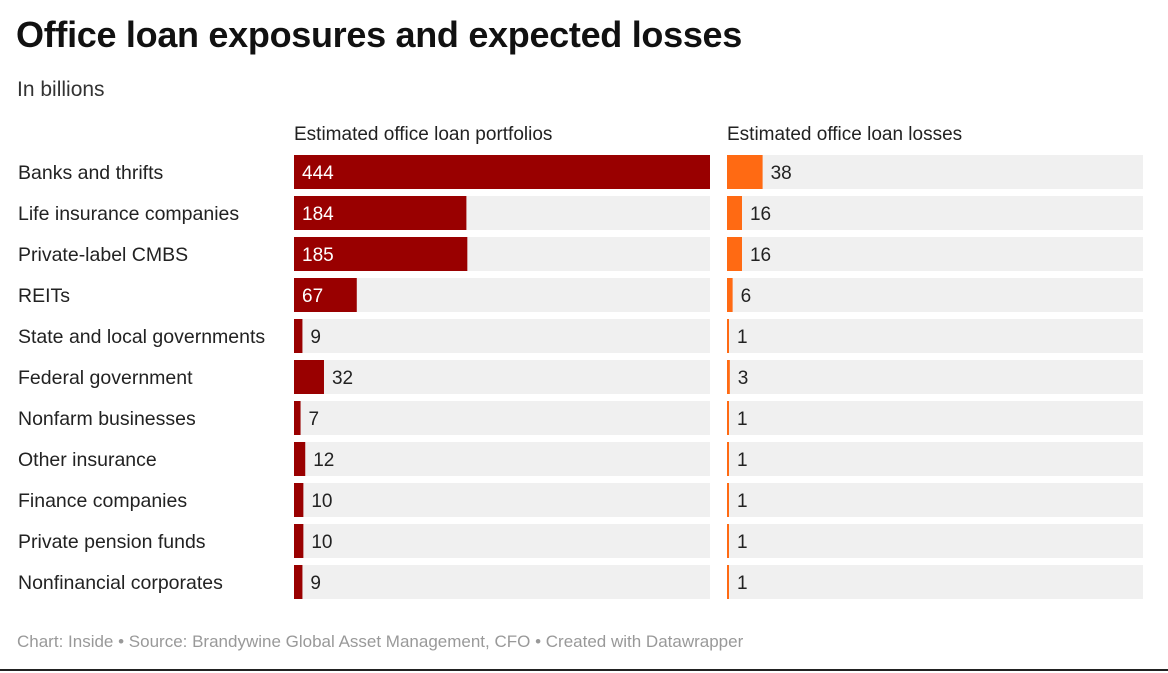  What do you see at coordinates (90, 173) in the screenshot?
I see `row-label: Banks and thrifts` at bounding box center [90, 173].